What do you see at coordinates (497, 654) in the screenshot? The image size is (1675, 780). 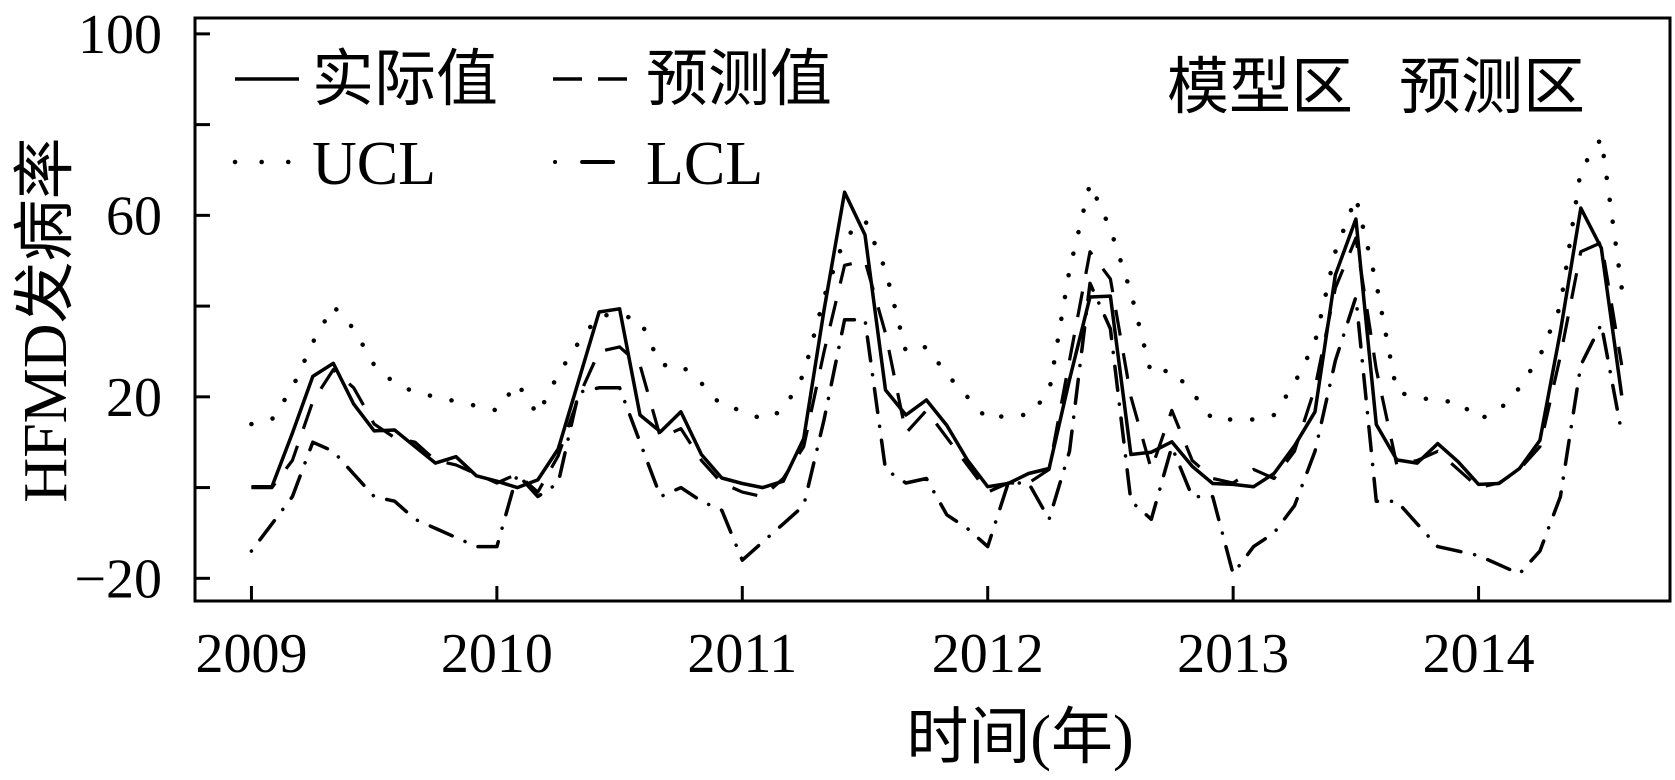 I see `x-tick-label: 2010` at bounding box center [497, 654].